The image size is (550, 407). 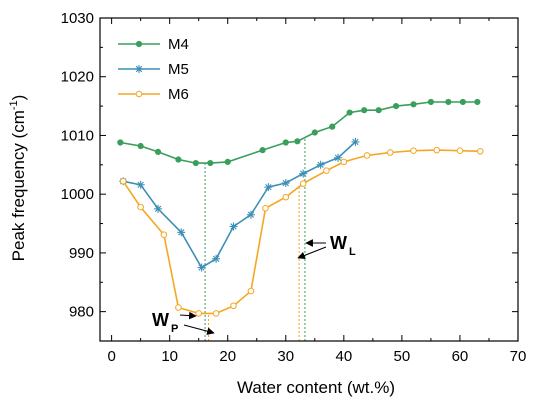 What do you see at coordinates (178, 69) in the screenshot?
I see `legend-label: M5` at bounding box center [178, 69].